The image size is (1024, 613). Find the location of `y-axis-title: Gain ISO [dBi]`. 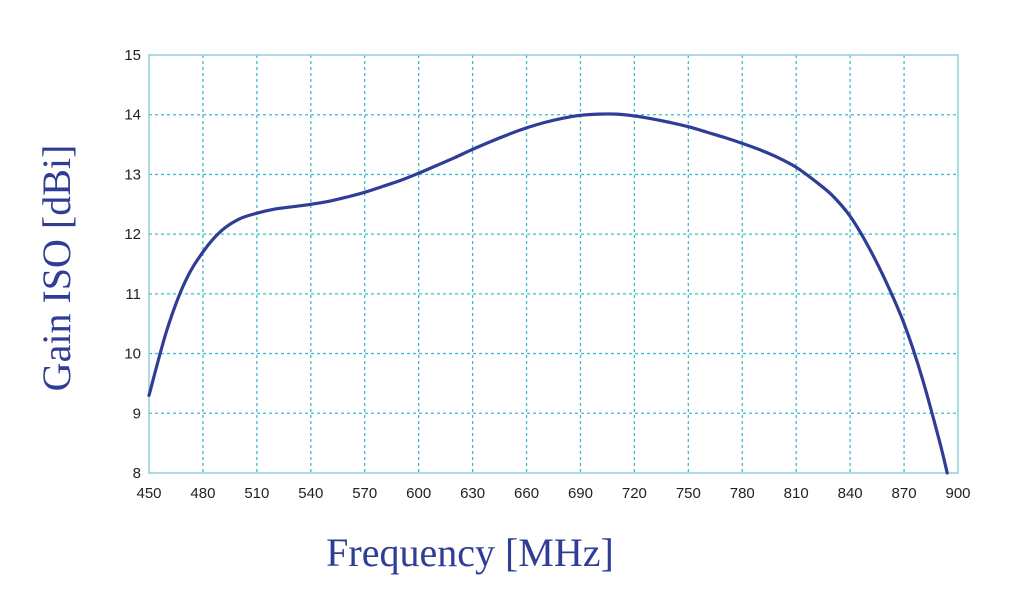

y-axis-title: Gain ISO [dBi] is located at coordinates (56, 268).